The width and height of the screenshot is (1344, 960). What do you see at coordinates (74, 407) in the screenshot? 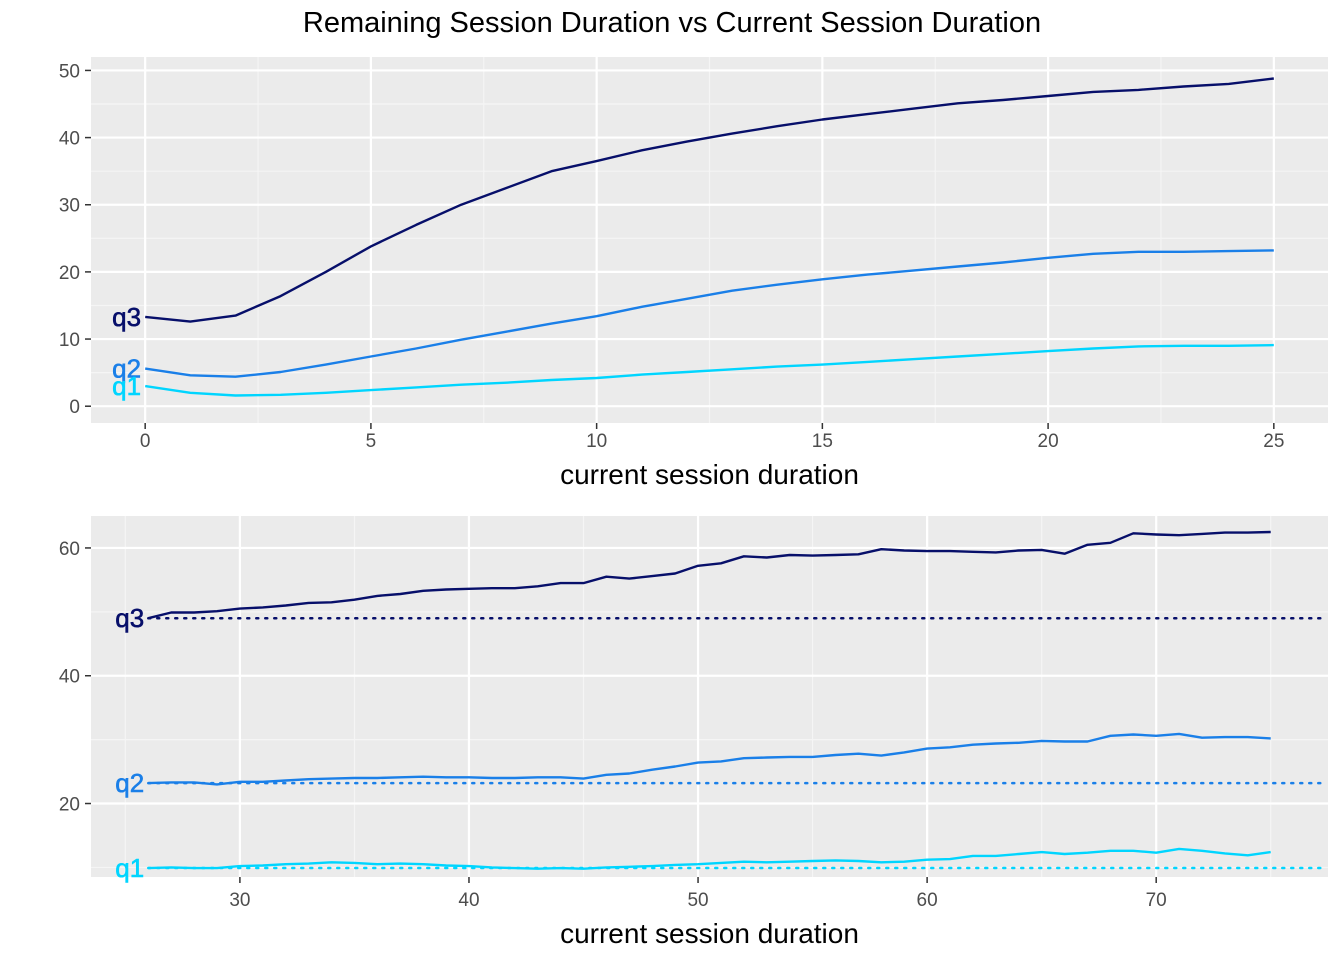
I see `y-tick-label: 0` at bounding box center [74, 407].